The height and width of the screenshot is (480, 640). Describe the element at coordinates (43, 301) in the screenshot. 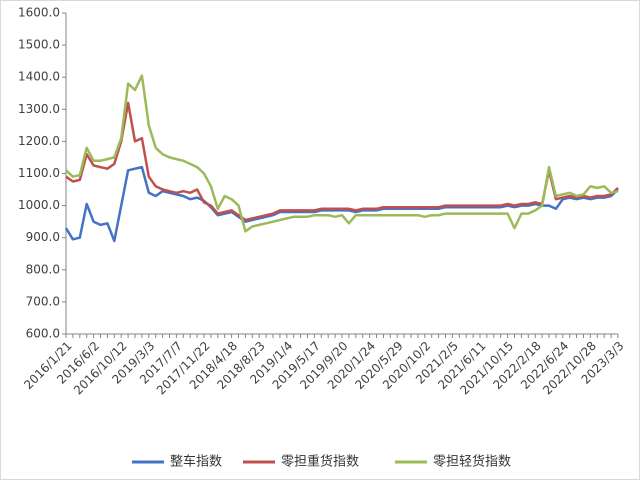

I see `y-tick-label: 700.0` at that location.